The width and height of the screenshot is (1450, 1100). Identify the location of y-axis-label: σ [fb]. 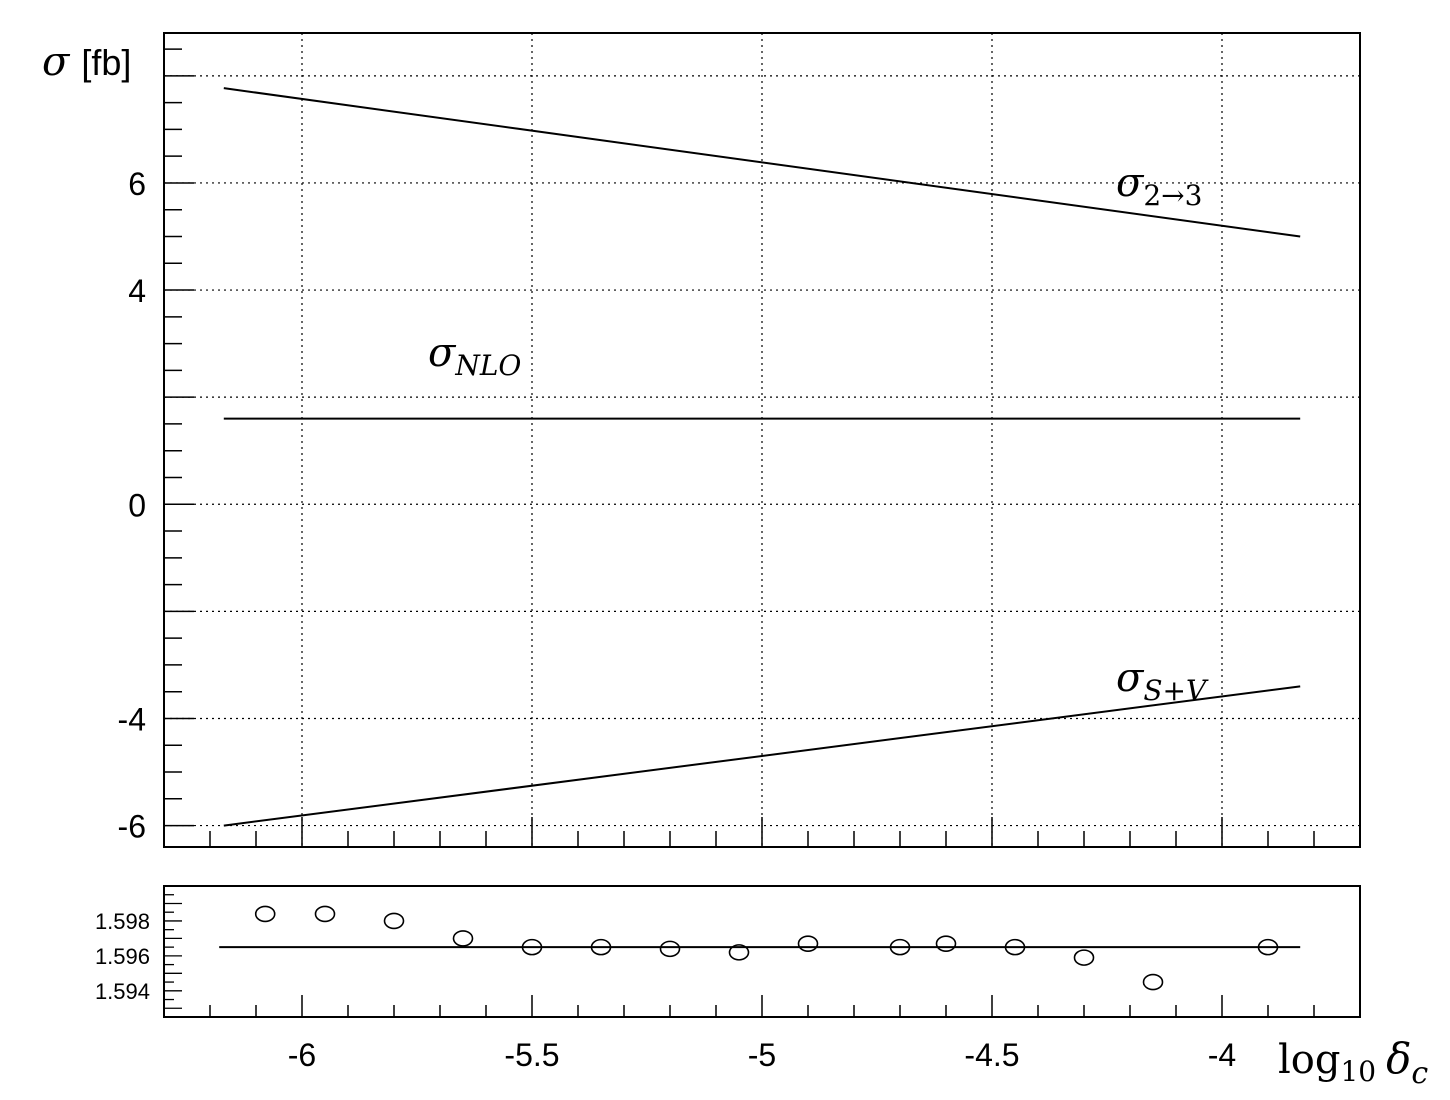
(86, 62).